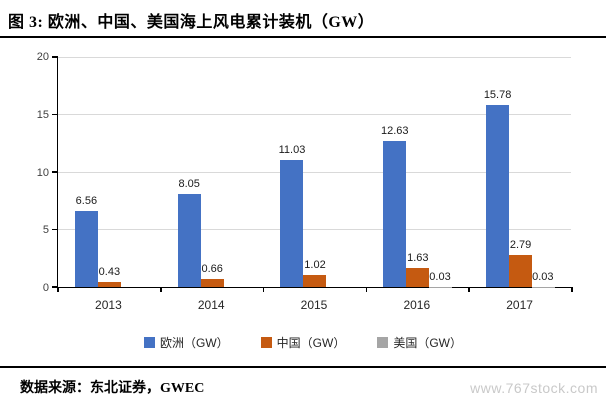  I want to click on category-group-2016: 12.63 1.63 0.03, so click(417, 172).